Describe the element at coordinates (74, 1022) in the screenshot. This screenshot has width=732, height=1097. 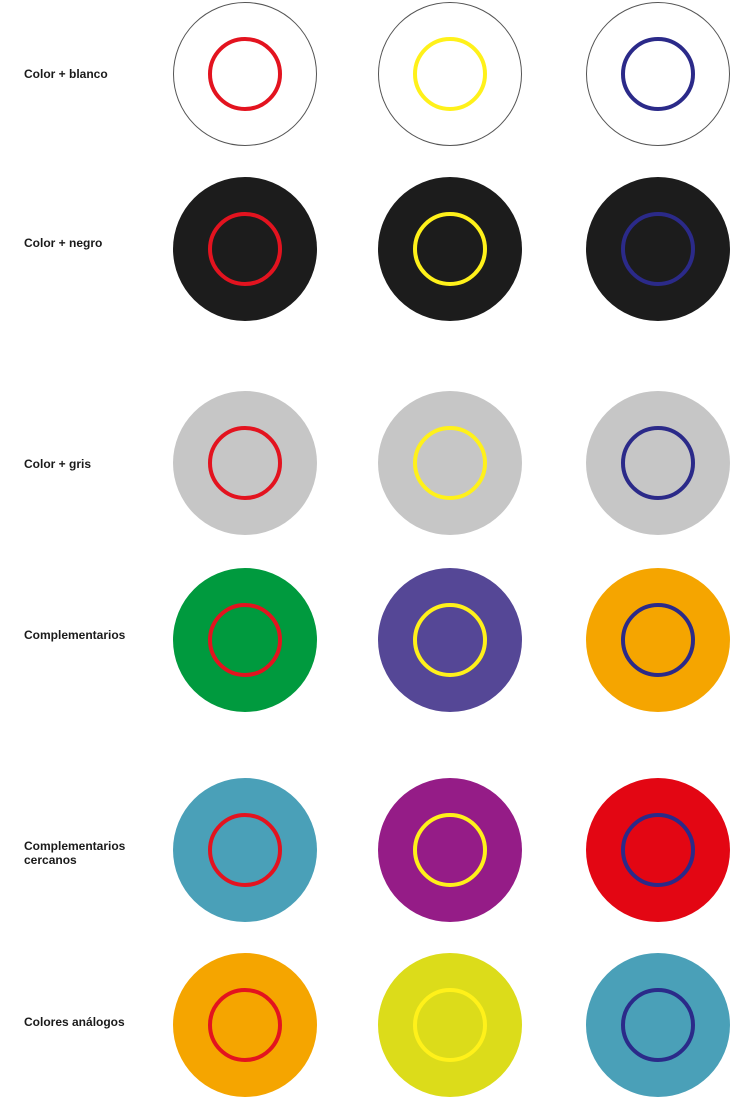
I see `row-label-colores-analogos: Colores análogos` at that location.